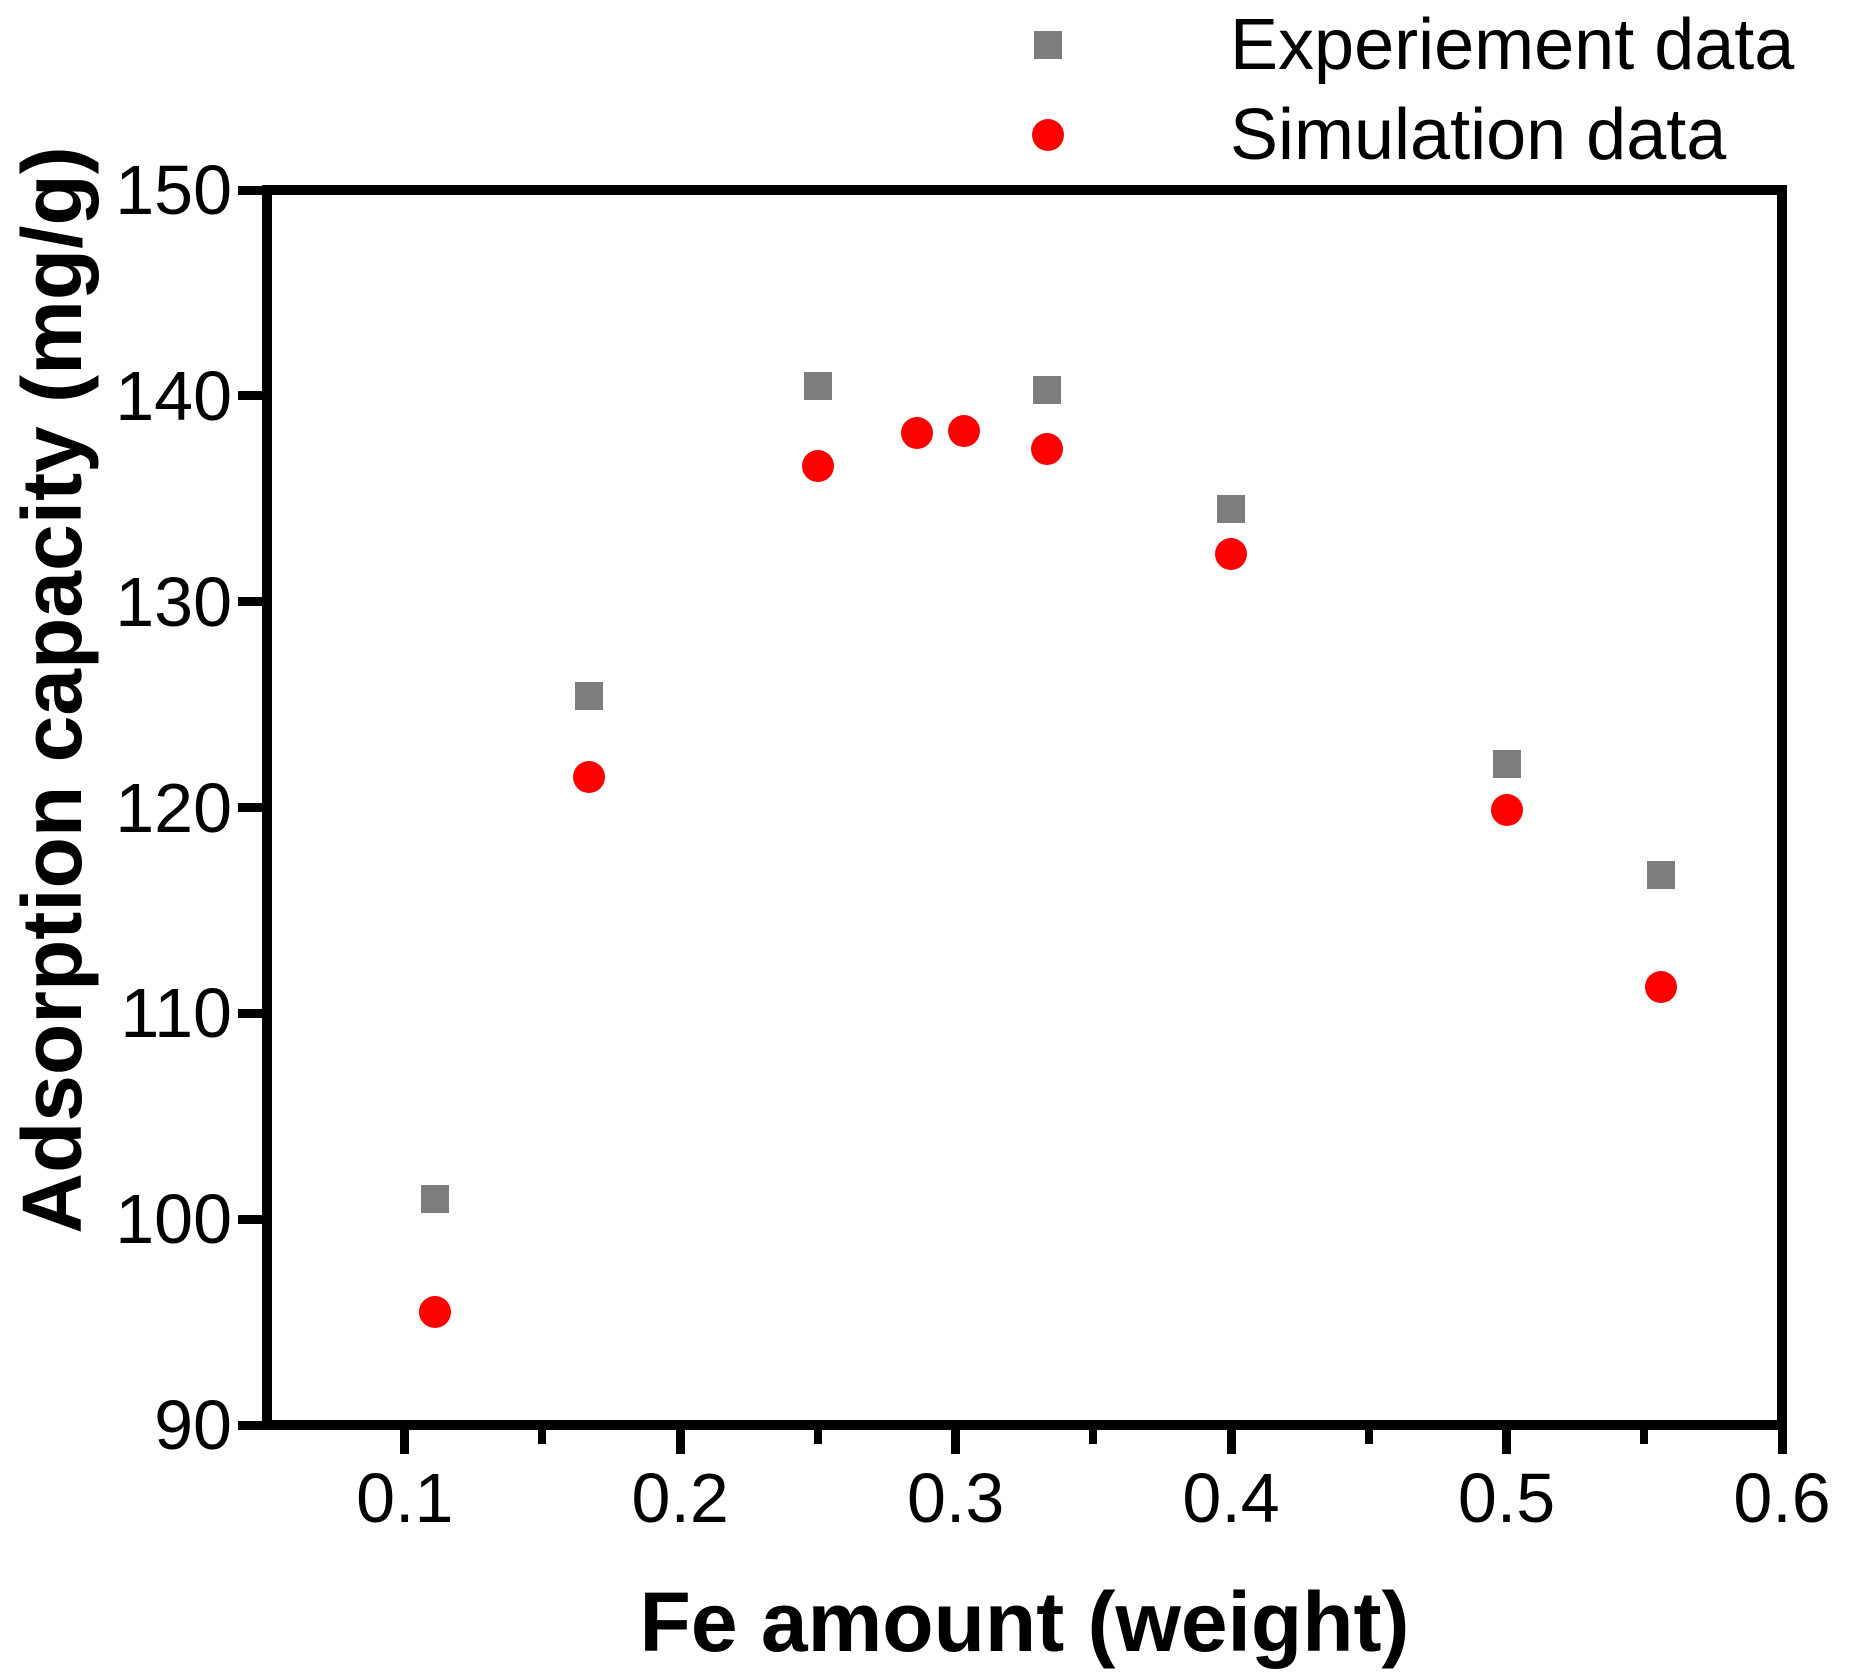  I want to click on legend-label-experiment: Experiement data, so click(1512, 45).